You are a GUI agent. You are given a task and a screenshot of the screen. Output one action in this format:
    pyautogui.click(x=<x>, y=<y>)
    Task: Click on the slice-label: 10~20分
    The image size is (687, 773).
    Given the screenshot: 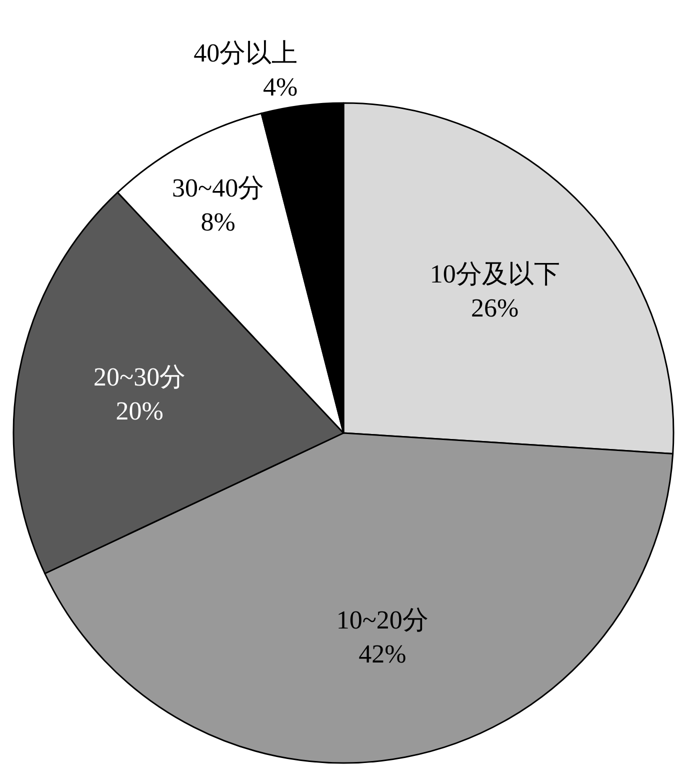 What is the action you would take?
    pyautogui.click(x=382, y=619)
    